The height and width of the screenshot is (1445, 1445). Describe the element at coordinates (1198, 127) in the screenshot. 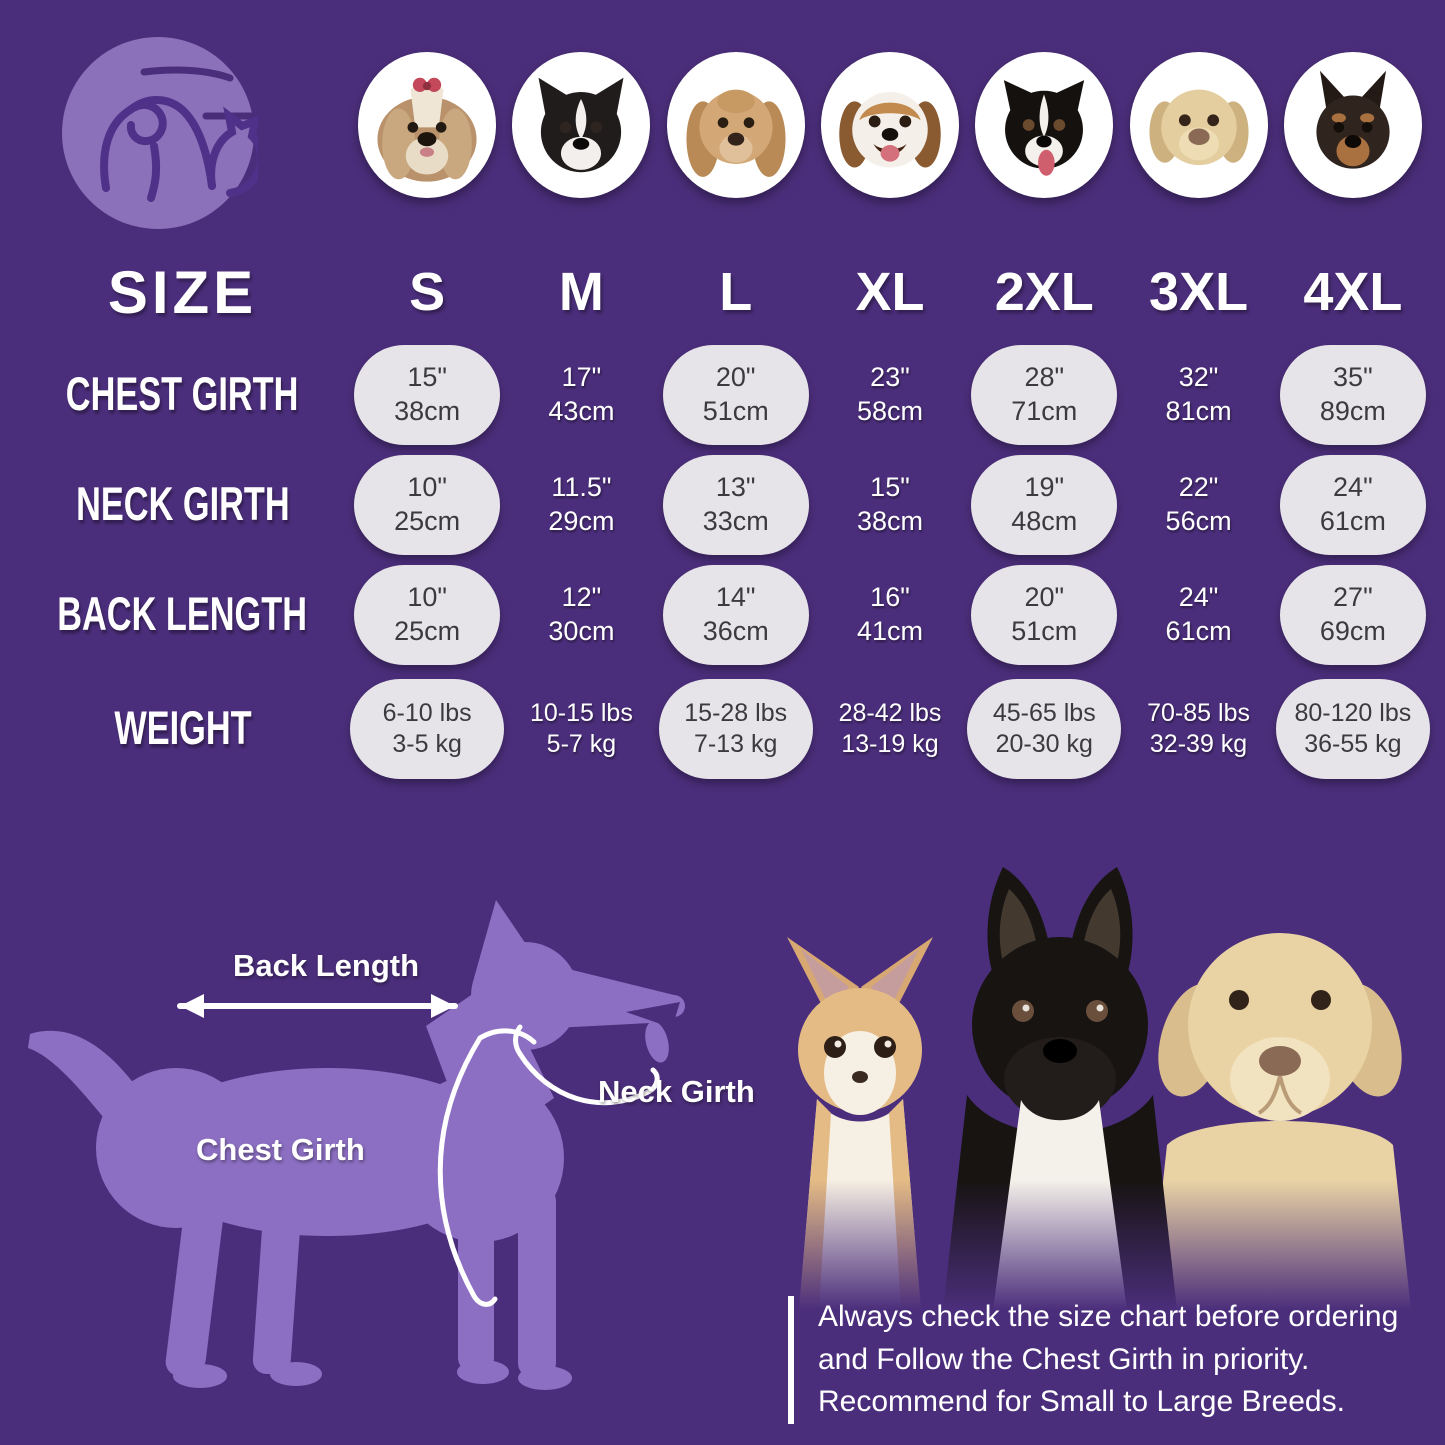

I see `labrador-dog-icon` at that location.